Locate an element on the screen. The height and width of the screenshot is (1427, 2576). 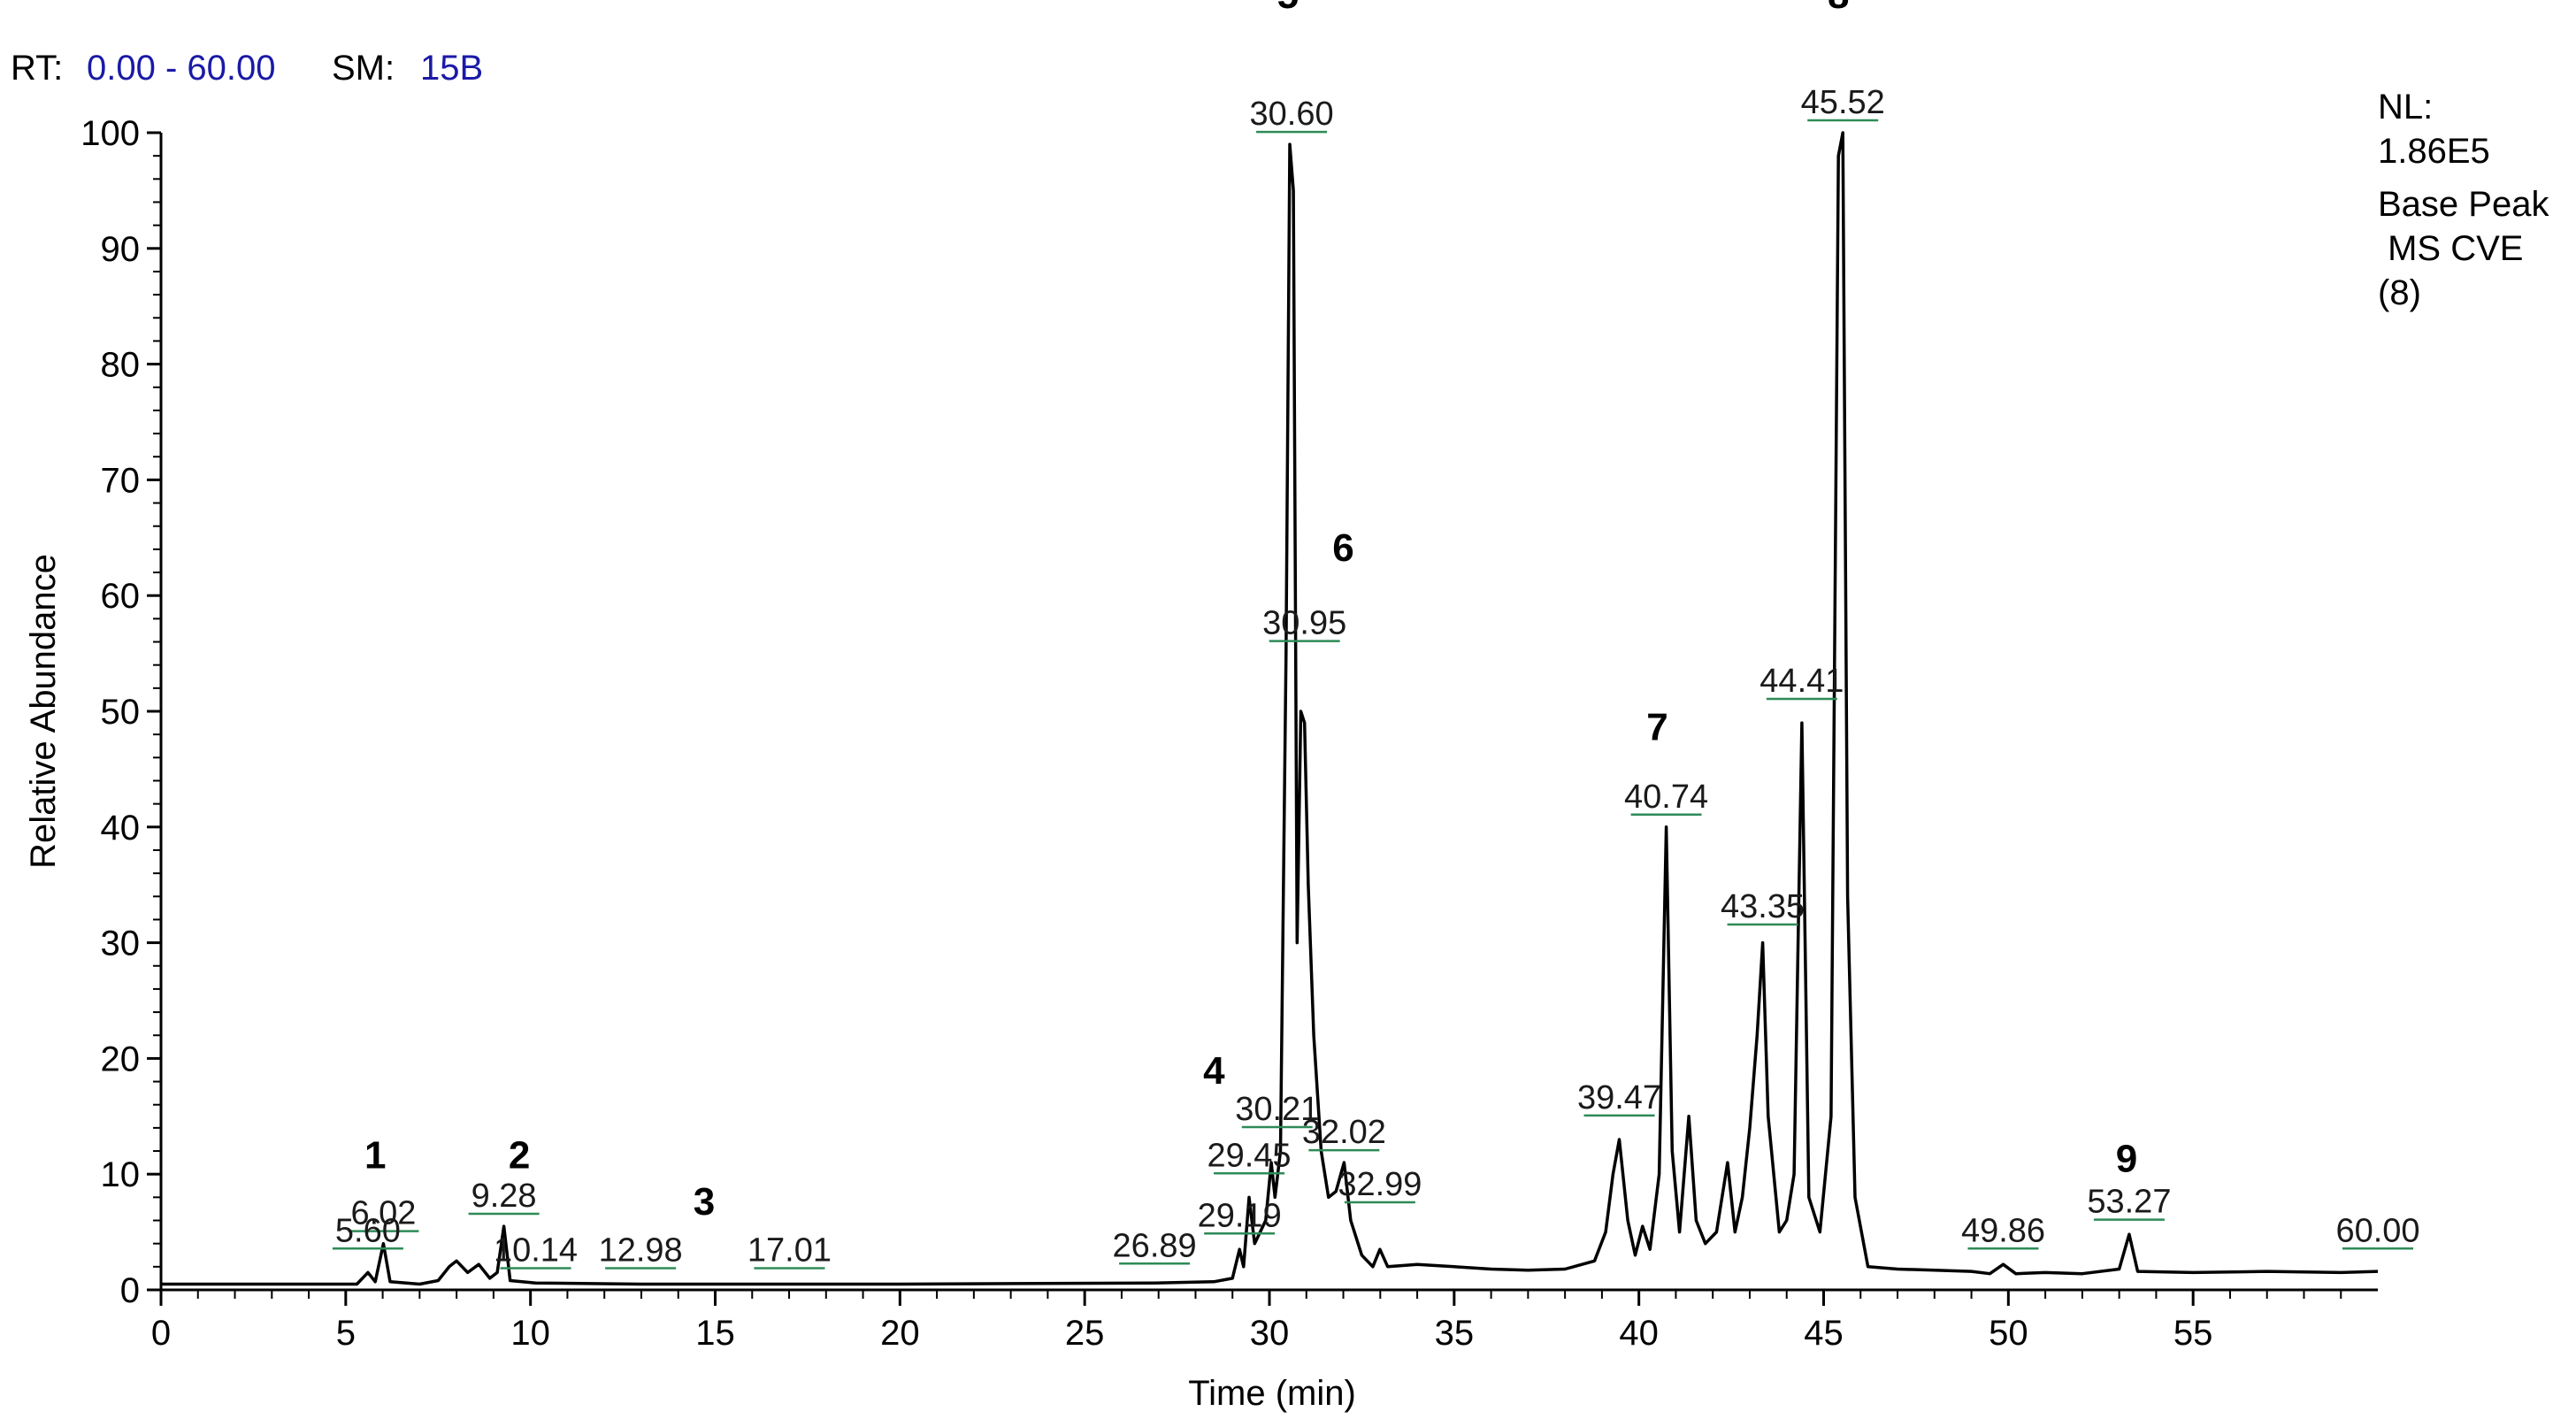
x-tick-label: 5 is located at coordinates (346, 1333).